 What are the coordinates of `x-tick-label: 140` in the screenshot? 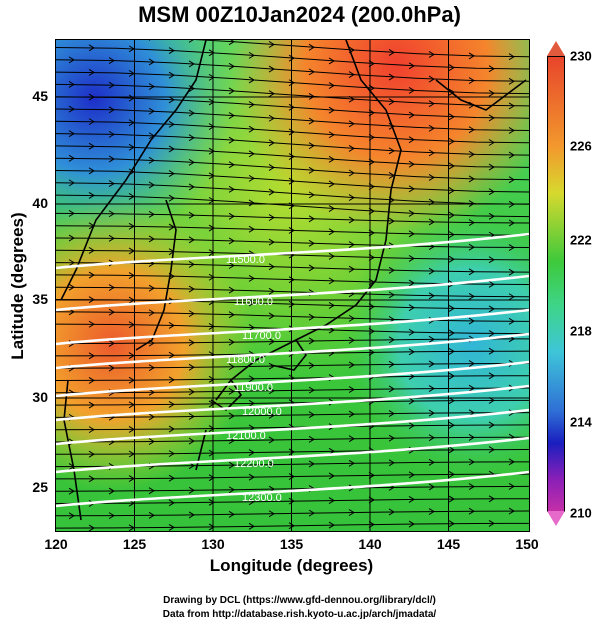 It's located at (370, 544).